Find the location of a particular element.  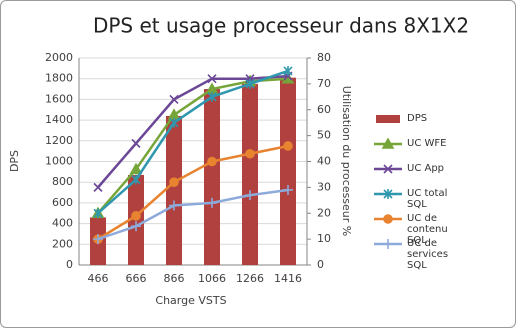

legend-label: UC App is located at coordinates (426, 168).